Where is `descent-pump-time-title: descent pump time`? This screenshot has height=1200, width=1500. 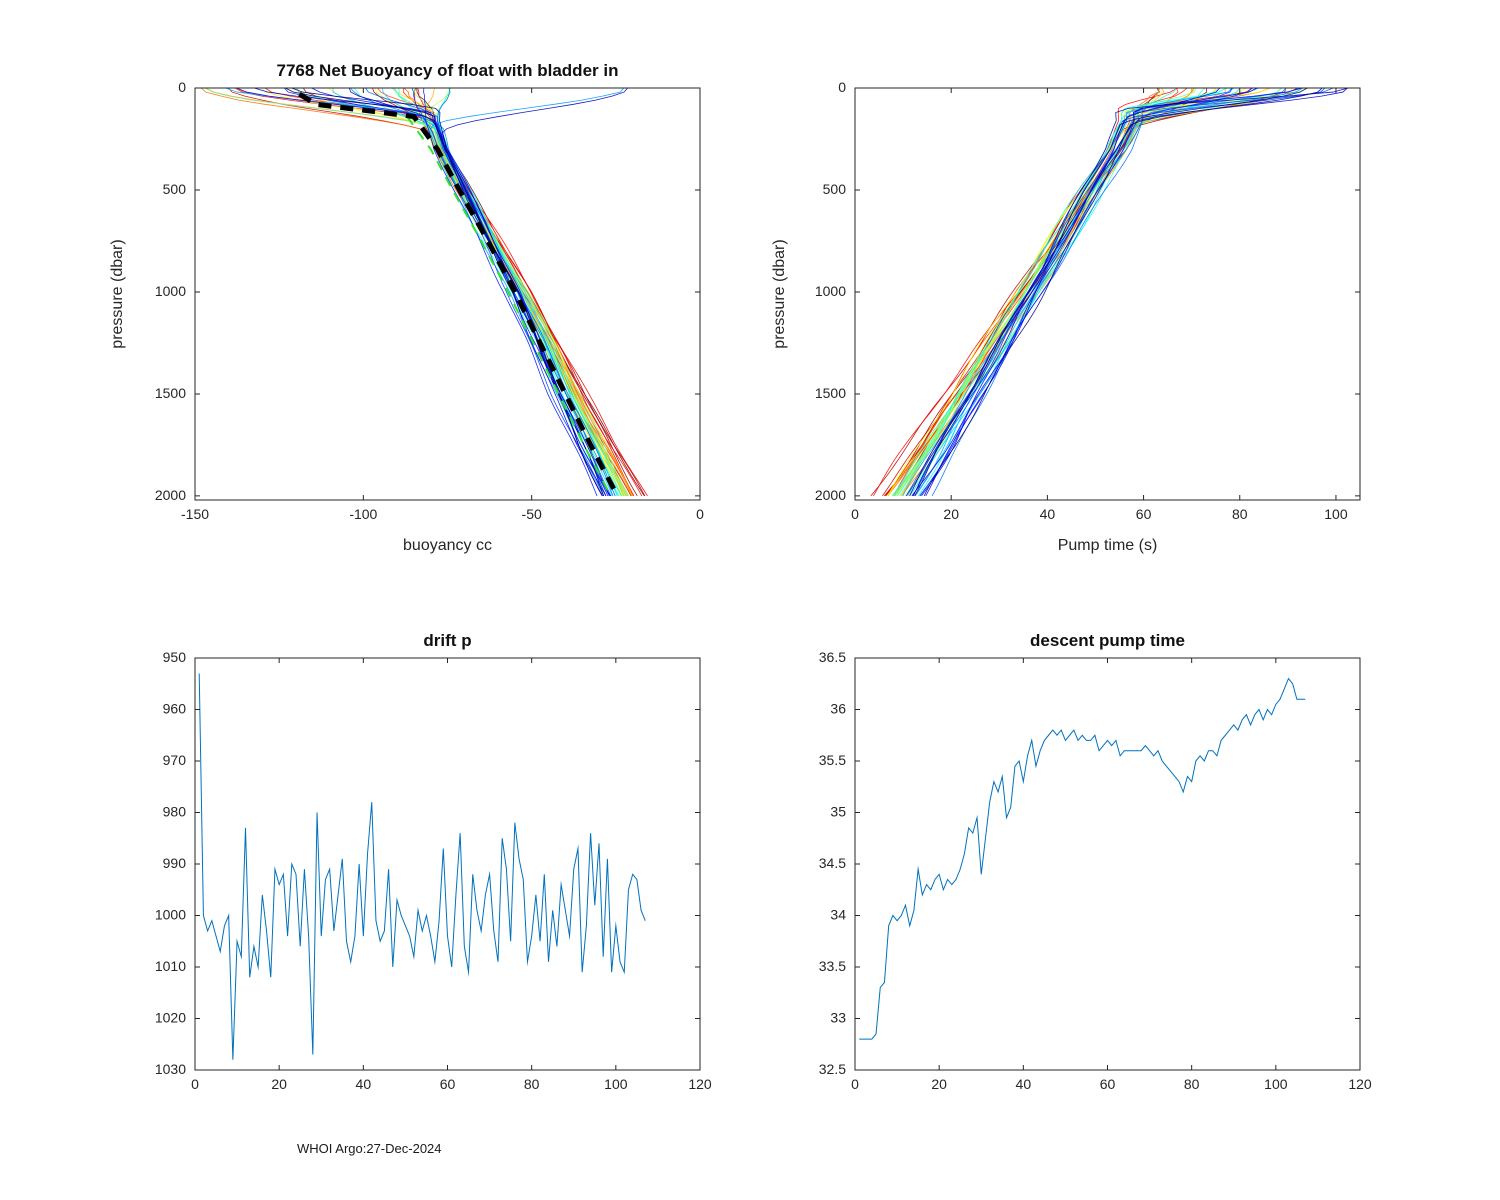 descent-pump-time-title: descent pump time is located at coordinates (1107, 640).